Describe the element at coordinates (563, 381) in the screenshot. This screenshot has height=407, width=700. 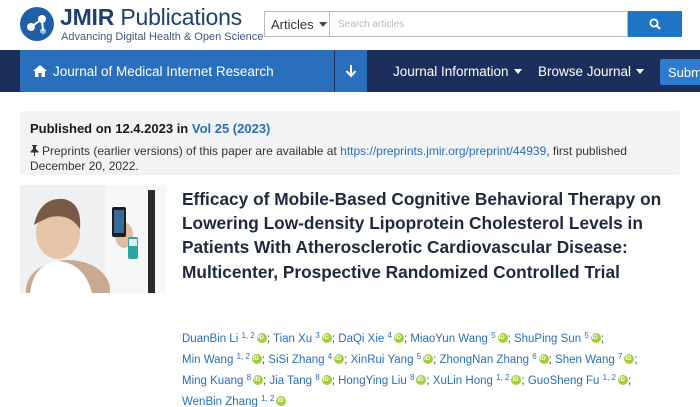
I see `author-name: GuoSheng Fu` at that location.